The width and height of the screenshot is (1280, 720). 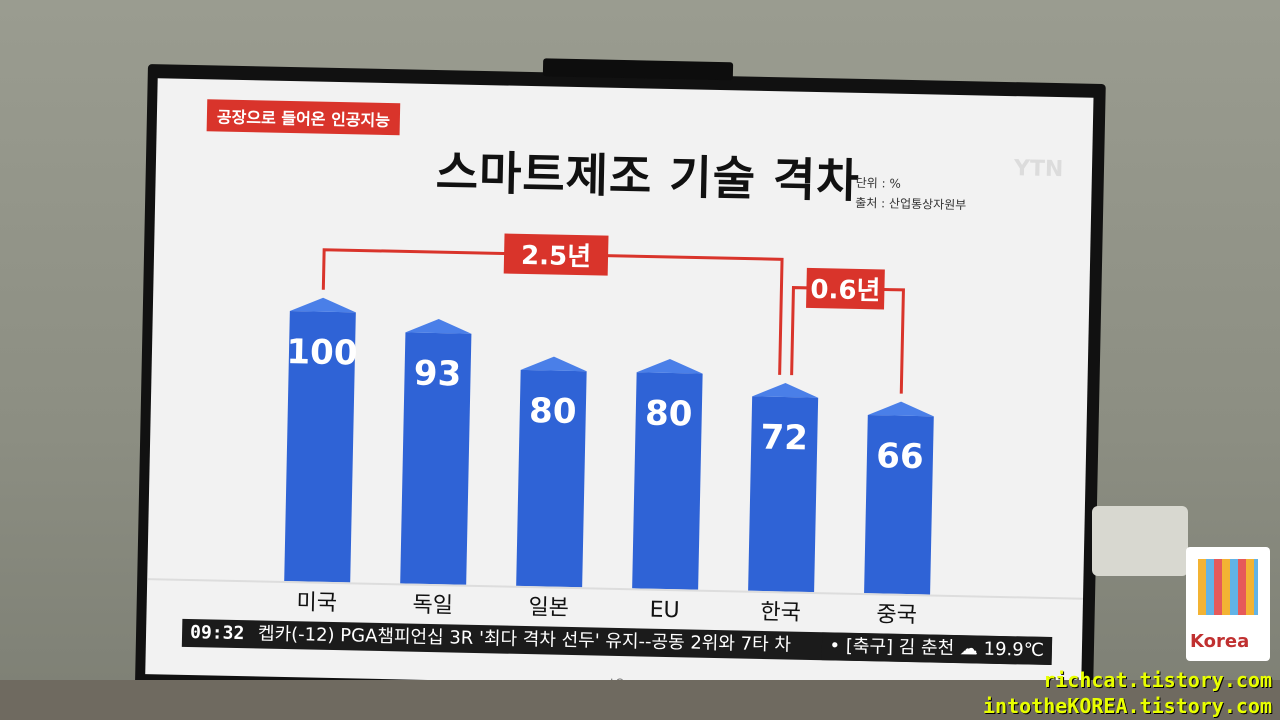 What do you see at coordinates (553, 411) in the screenshot?
I see `bar-value-label-2: 80` at bounding box center [553, 411].